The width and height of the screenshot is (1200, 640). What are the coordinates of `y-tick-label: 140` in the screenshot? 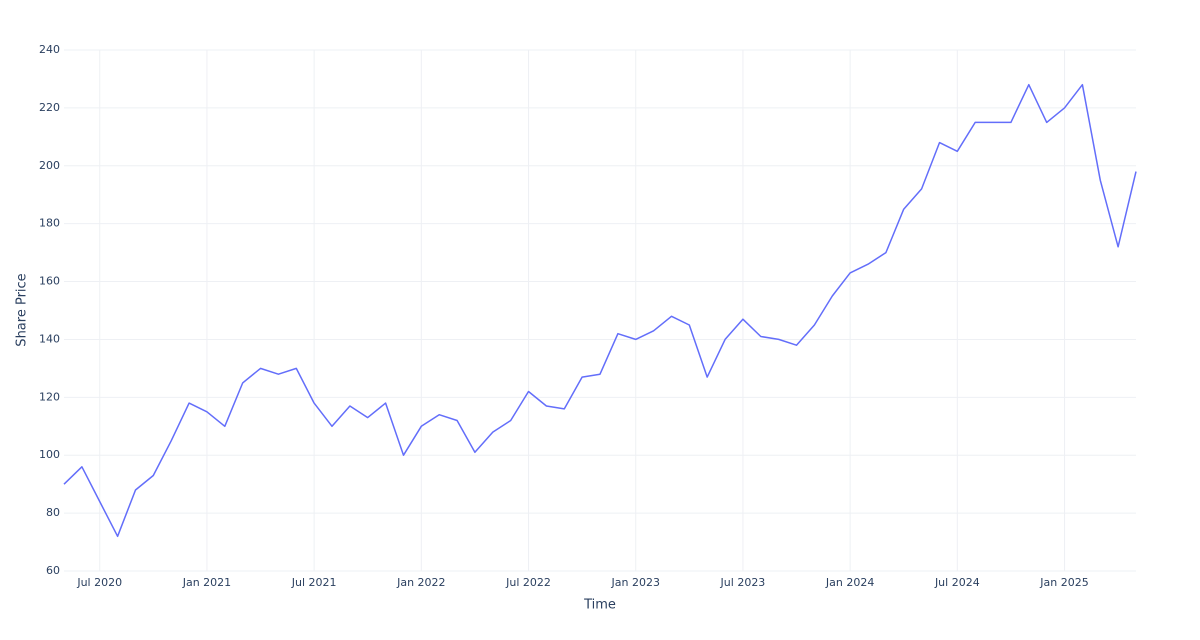 It's located at (49, 338).